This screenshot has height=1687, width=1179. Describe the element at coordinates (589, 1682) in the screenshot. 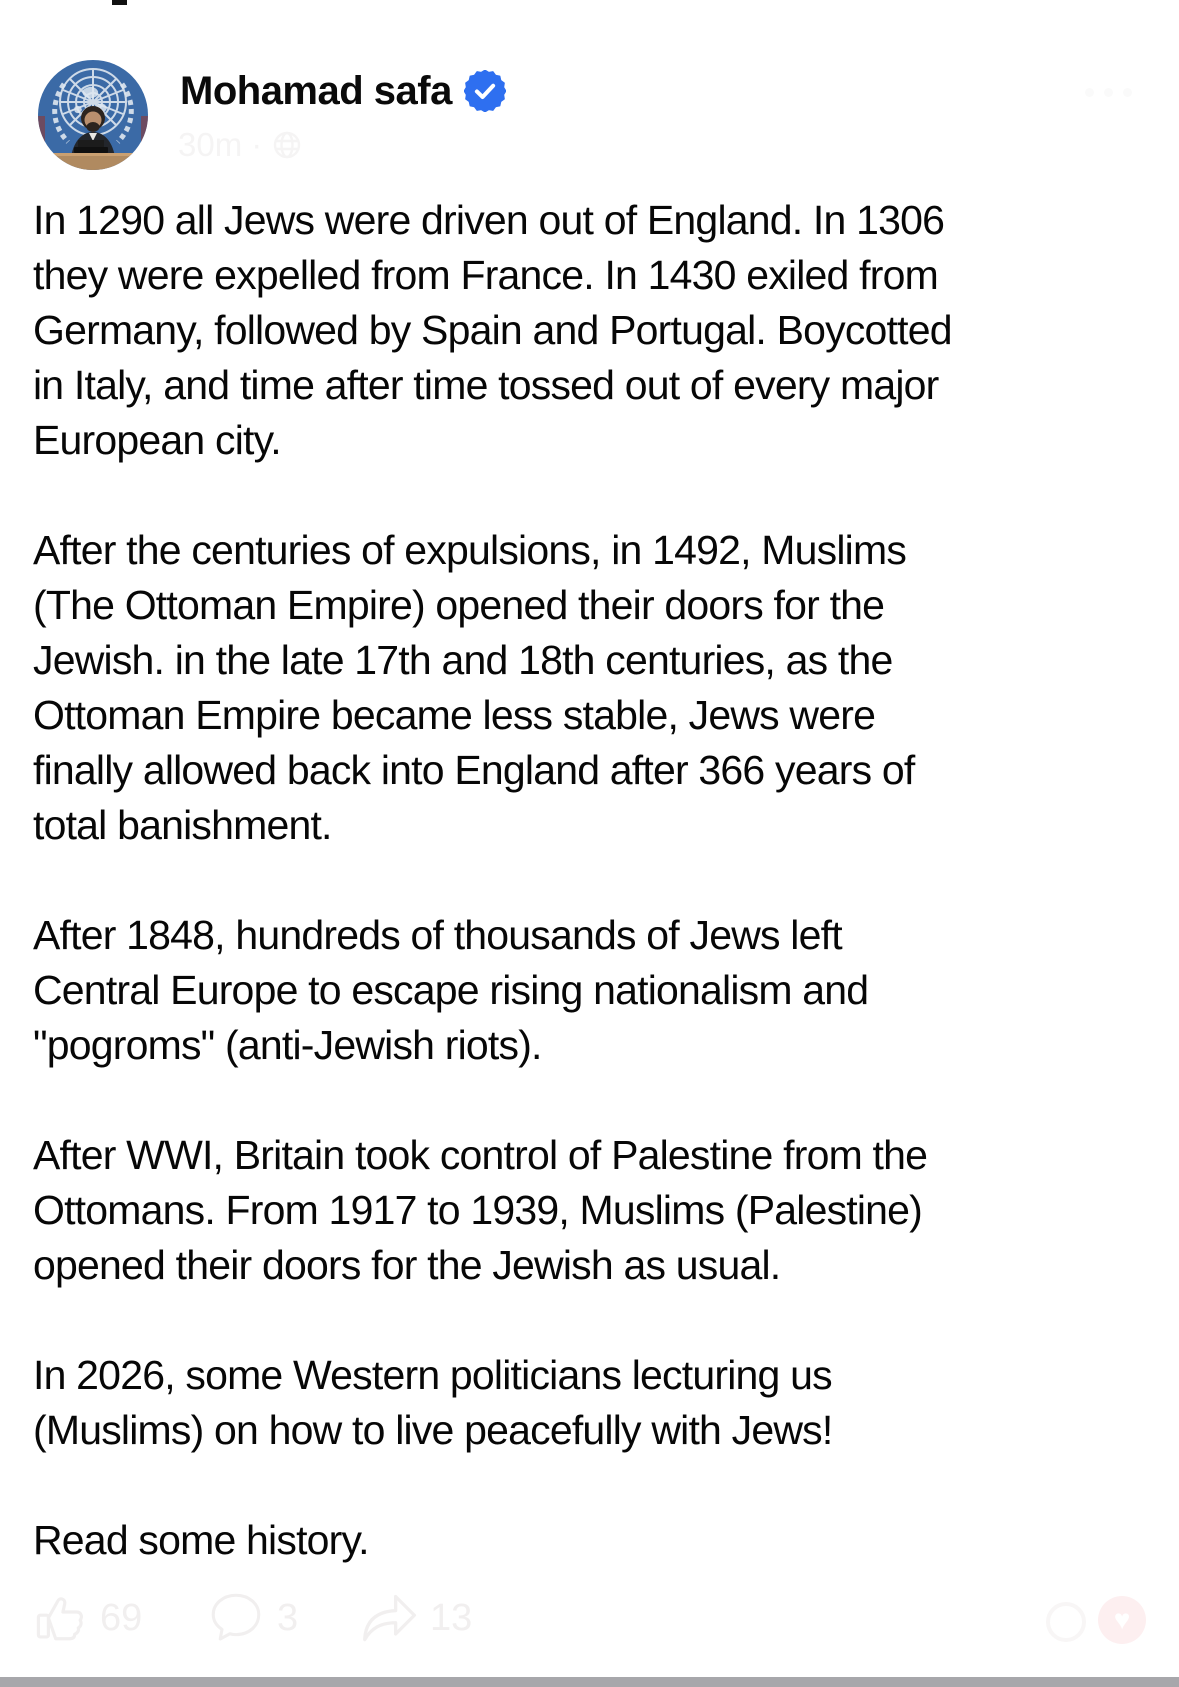

I see `bottom-screenshot-bar` at that location.